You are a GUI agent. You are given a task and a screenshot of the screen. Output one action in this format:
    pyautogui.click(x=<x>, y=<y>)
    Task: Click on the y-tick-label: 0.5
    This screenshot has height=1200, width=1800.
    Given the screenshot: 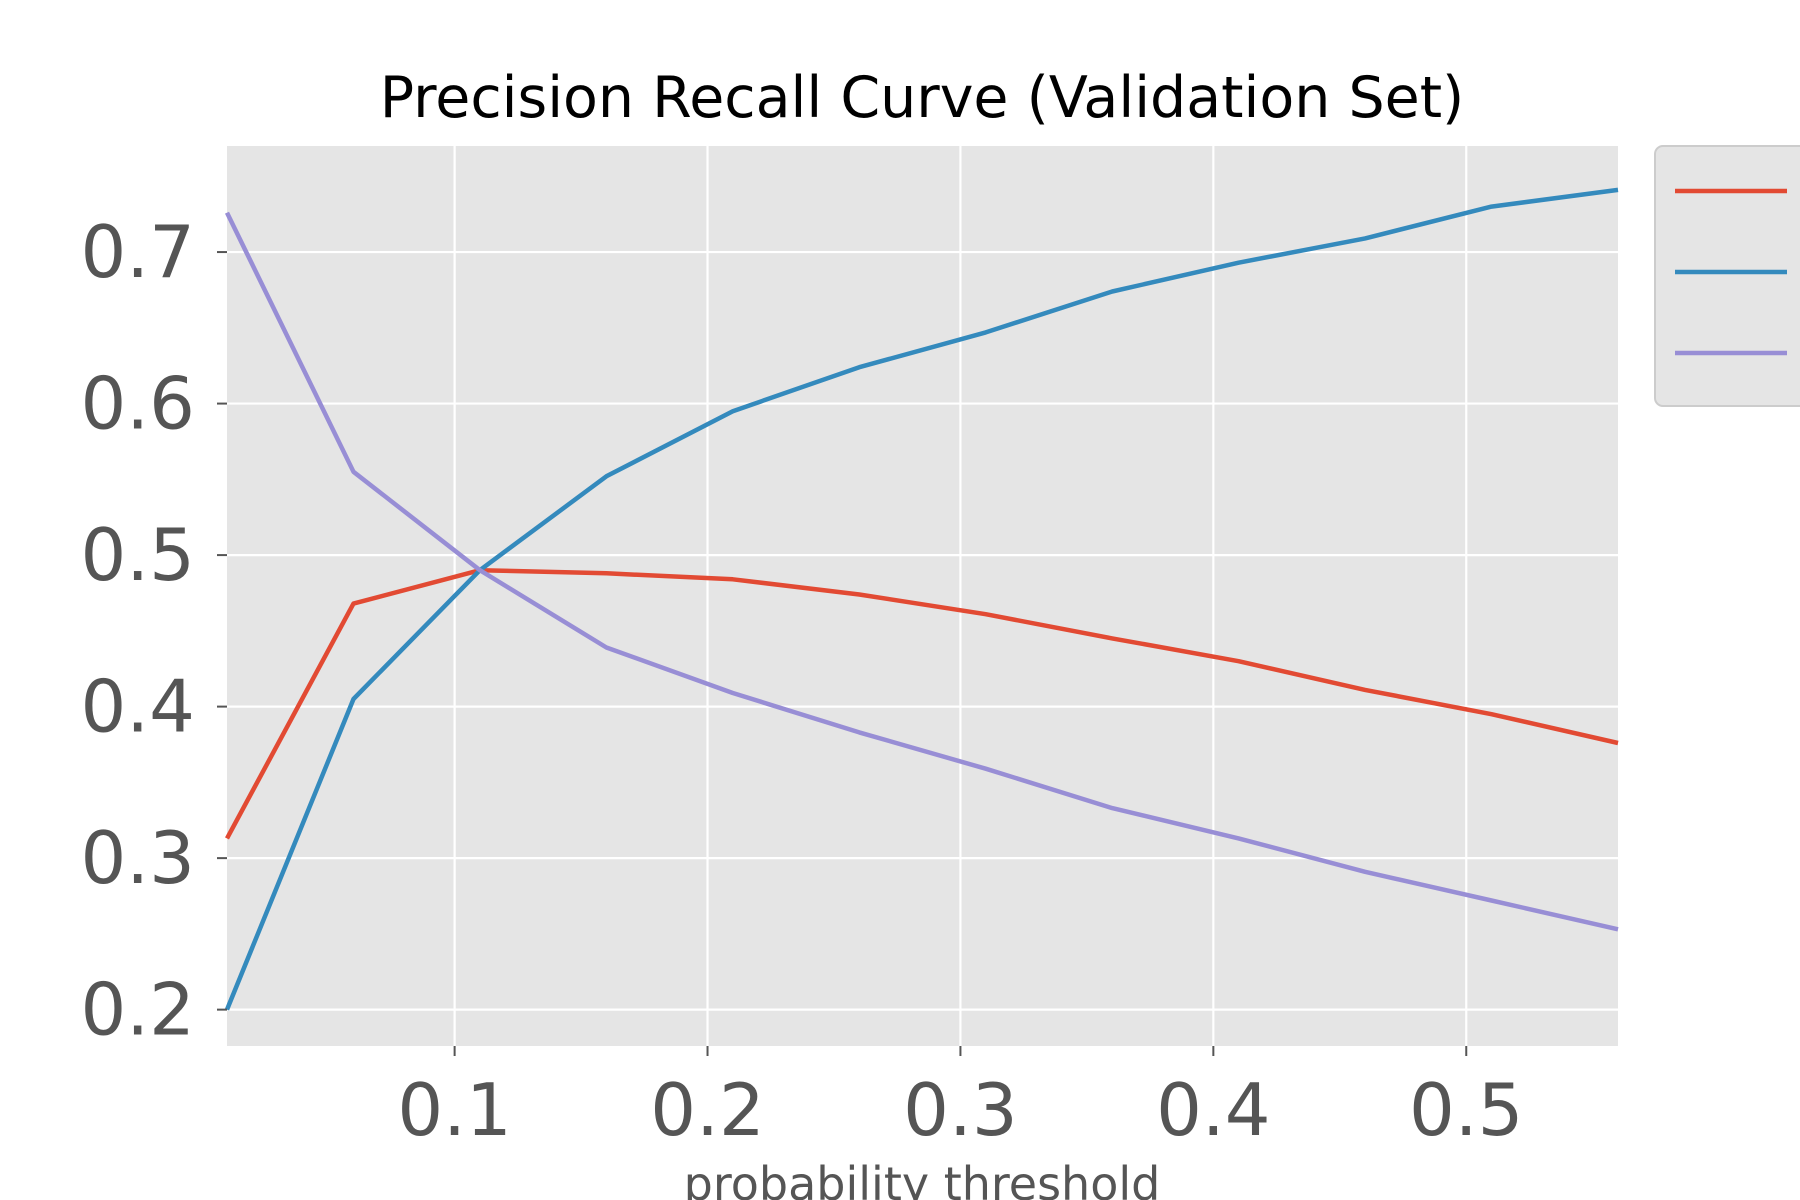 What is the action you would take?
    pyautogui.click(x=137, y=555)
    